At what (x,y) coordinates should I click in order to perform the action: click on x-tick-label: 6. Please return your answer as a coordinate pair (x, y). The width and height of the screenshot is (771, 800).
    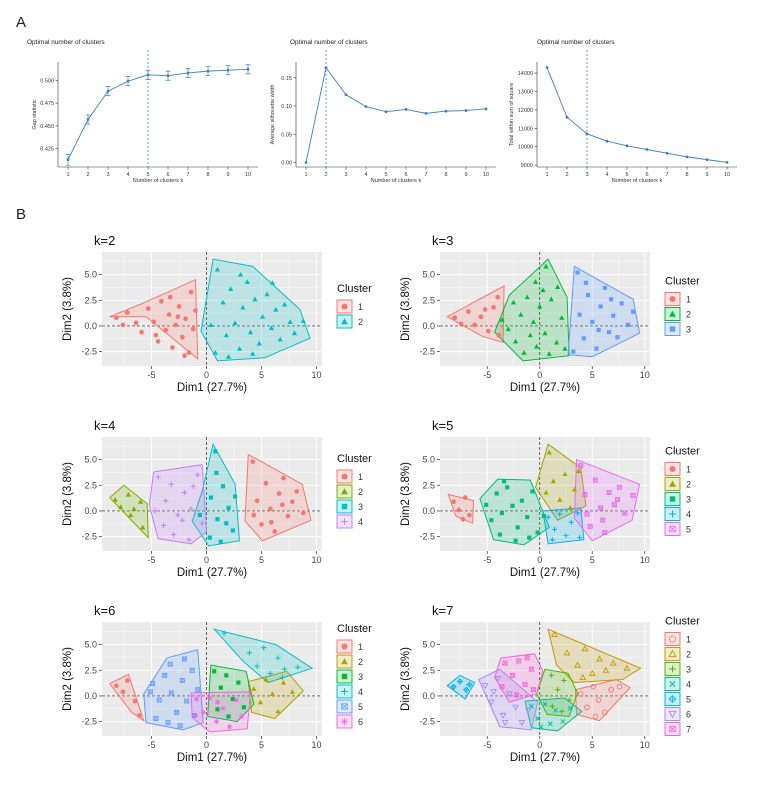
    Looking at the image, I should click on (646, 175).